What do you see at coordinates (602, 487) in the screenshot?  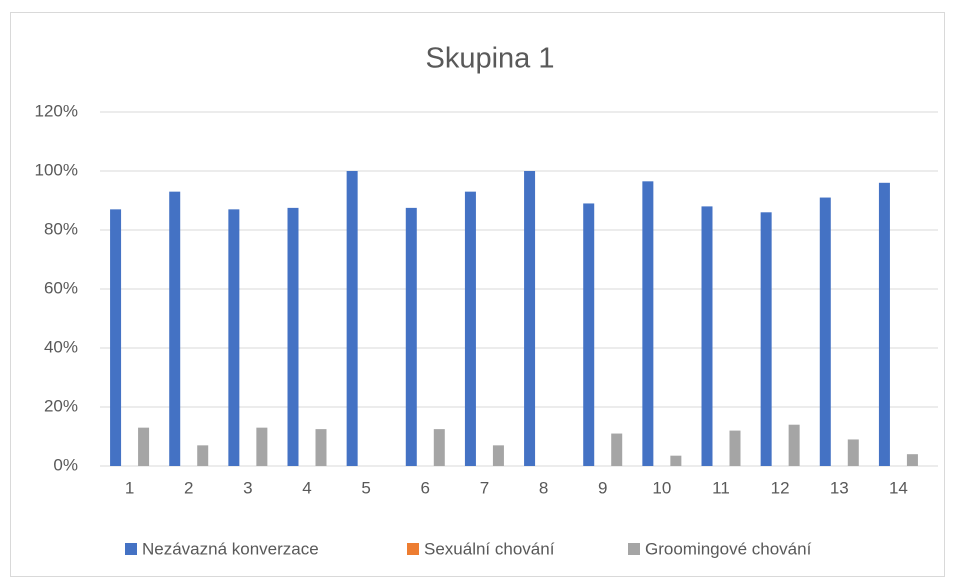 I see `x-tick-label: 9` at bounding box center [602, 487].